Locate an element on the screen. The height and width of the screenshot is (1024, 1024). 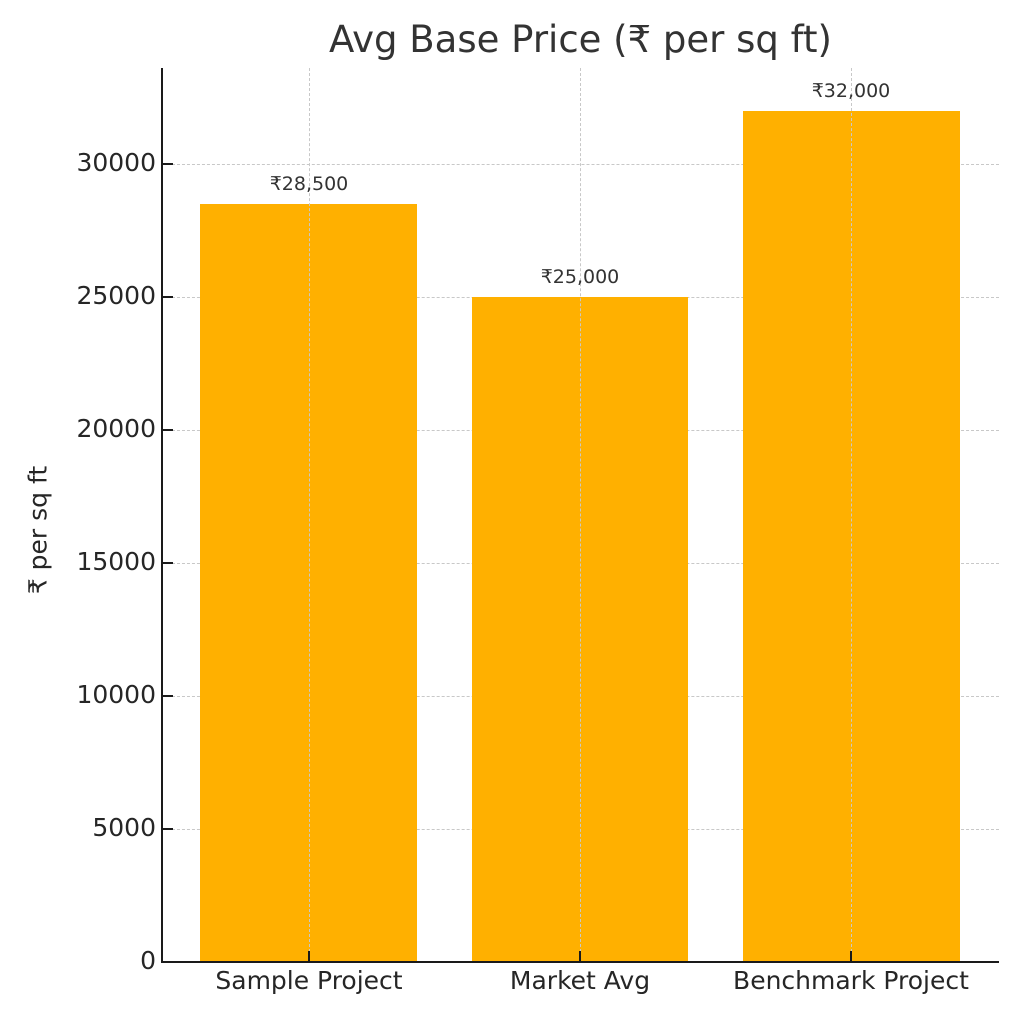
y-tick-label: 25000 is located at coordinates (116, 295).